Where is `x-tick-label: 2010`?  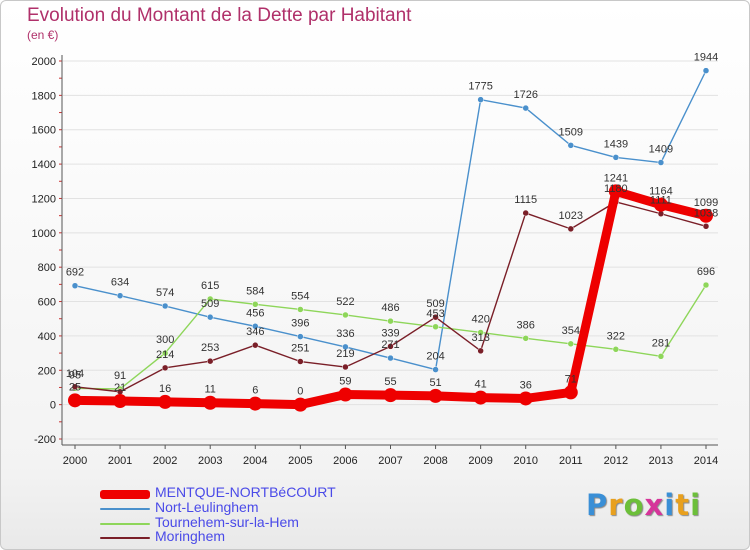
x-tick-label: 2010 is located at coordinates (525, 461).